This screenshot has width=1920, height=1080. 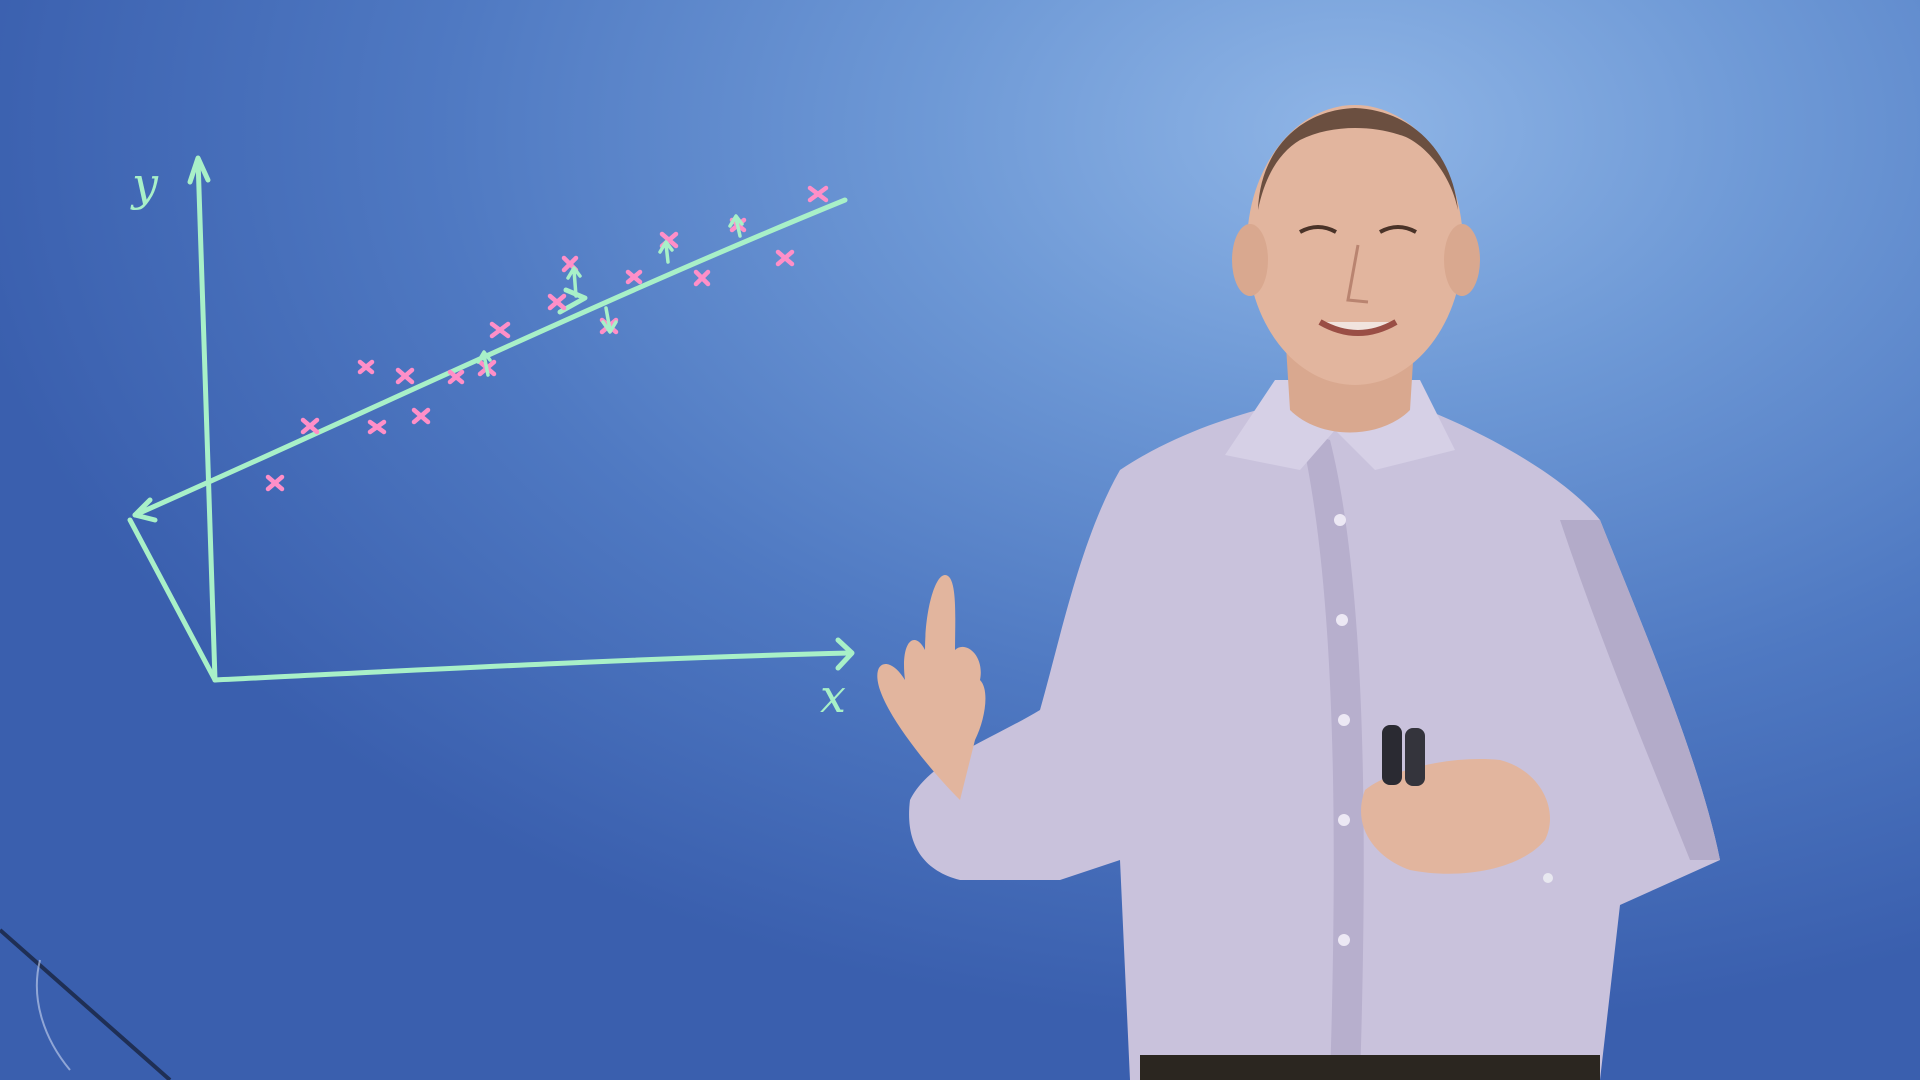 I want to click on eye-left, so click(x=1318, y=229).